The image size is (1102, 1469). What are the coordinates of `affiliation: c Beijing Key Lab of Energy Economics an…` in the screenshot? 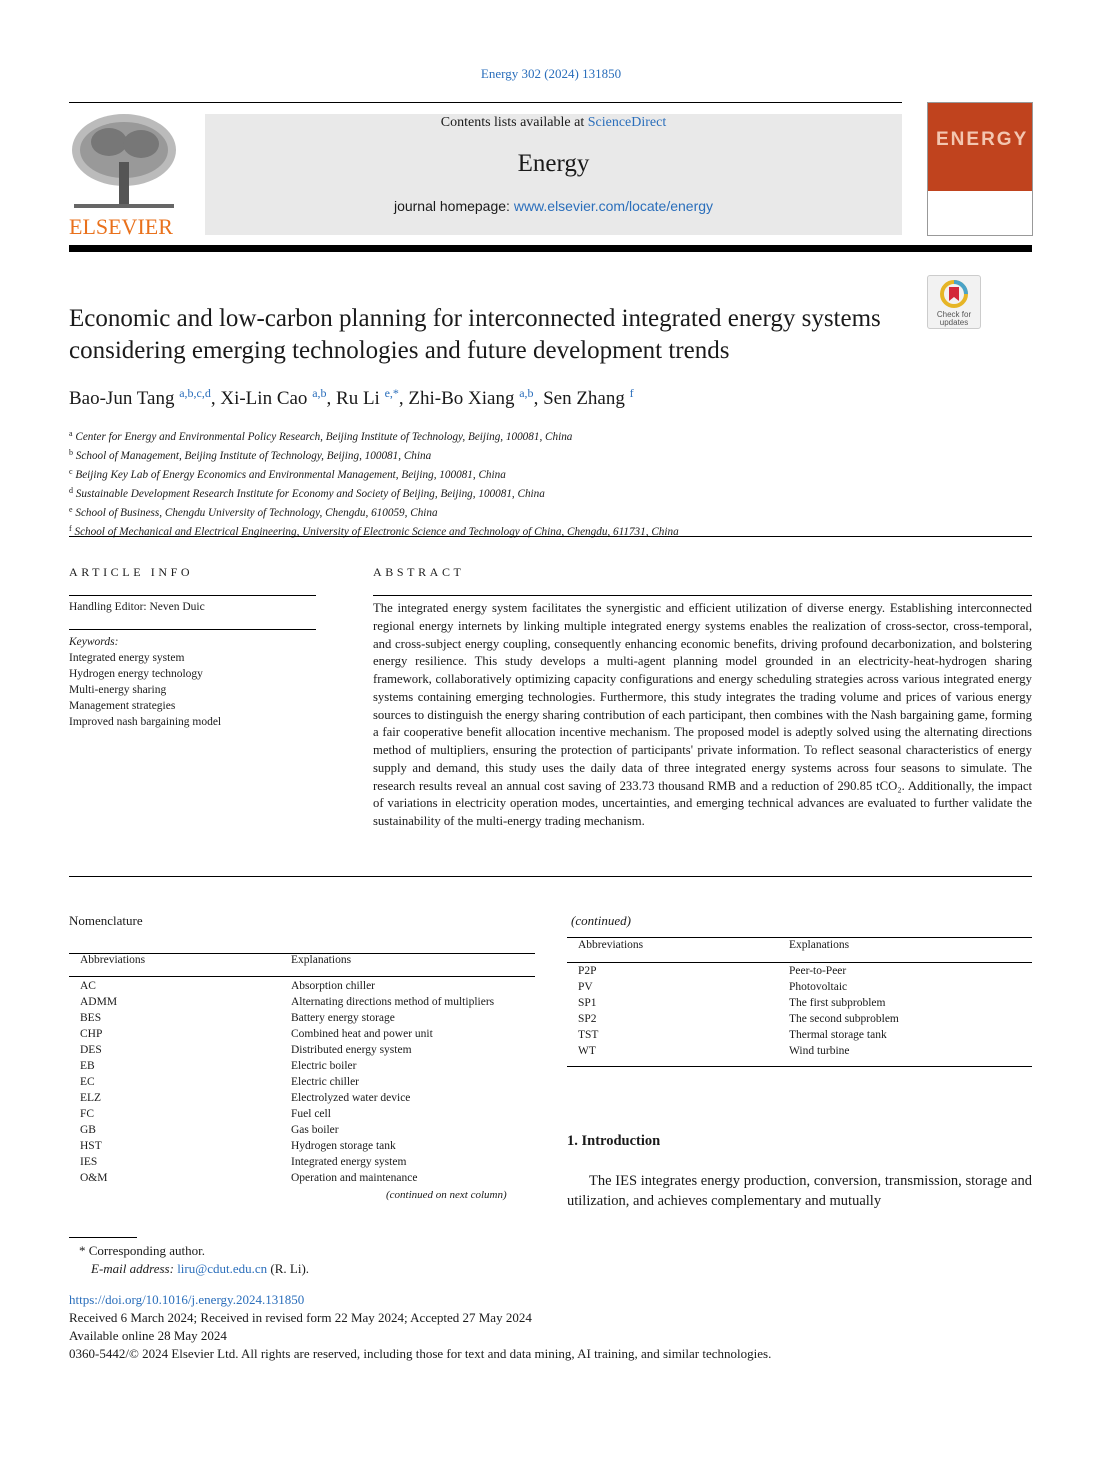 It's located at (287, 474).